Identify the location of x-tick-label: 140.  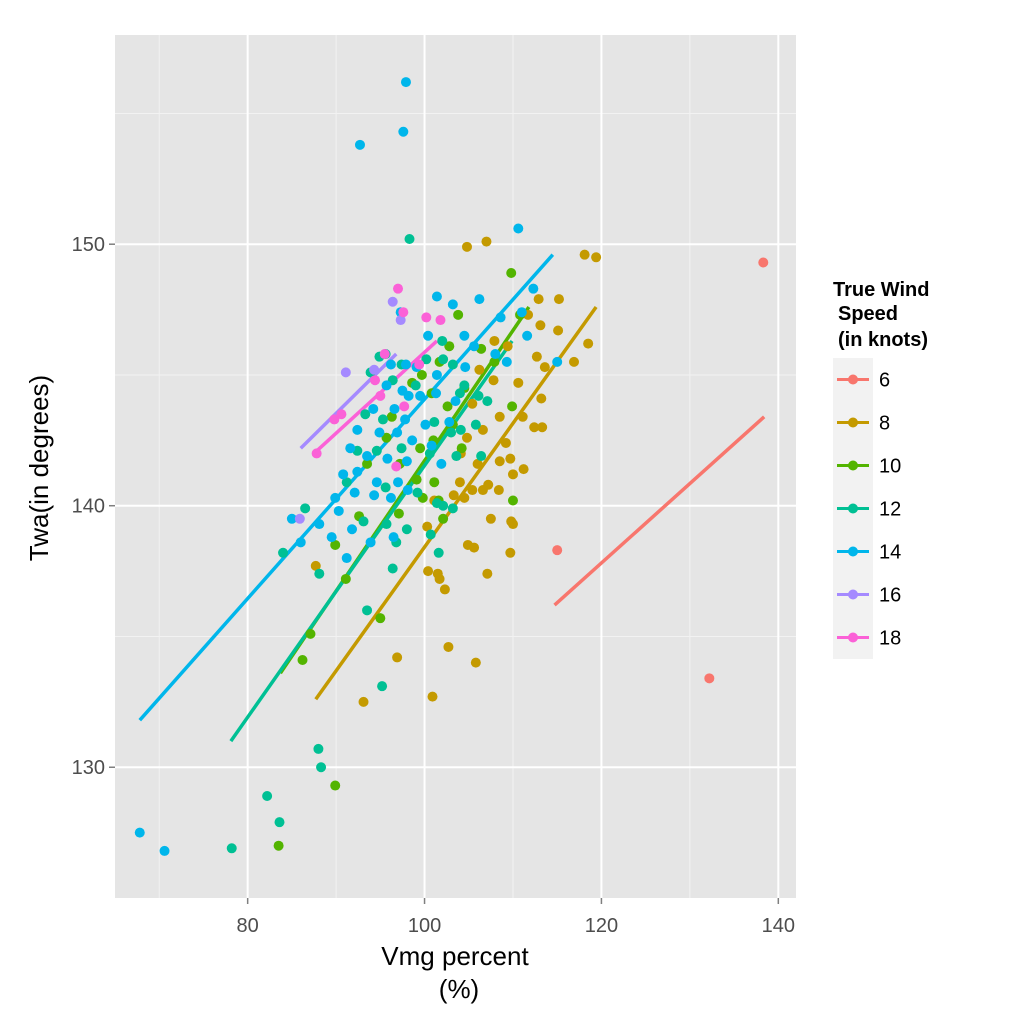
(778, 926).